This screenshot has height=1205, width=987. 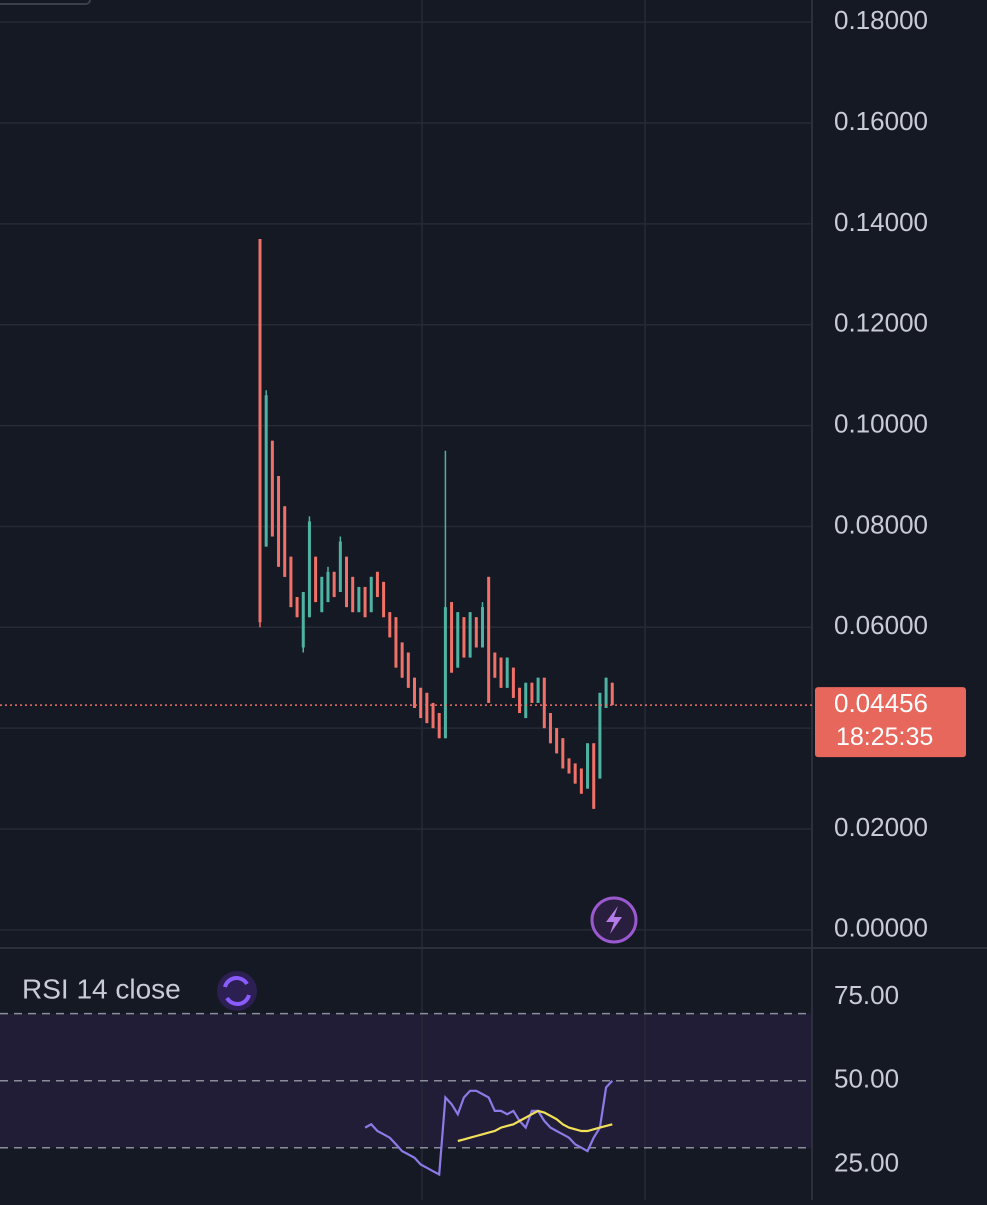 I want to click on y-tick-label: 0.10000, so click(x=881, y=423).